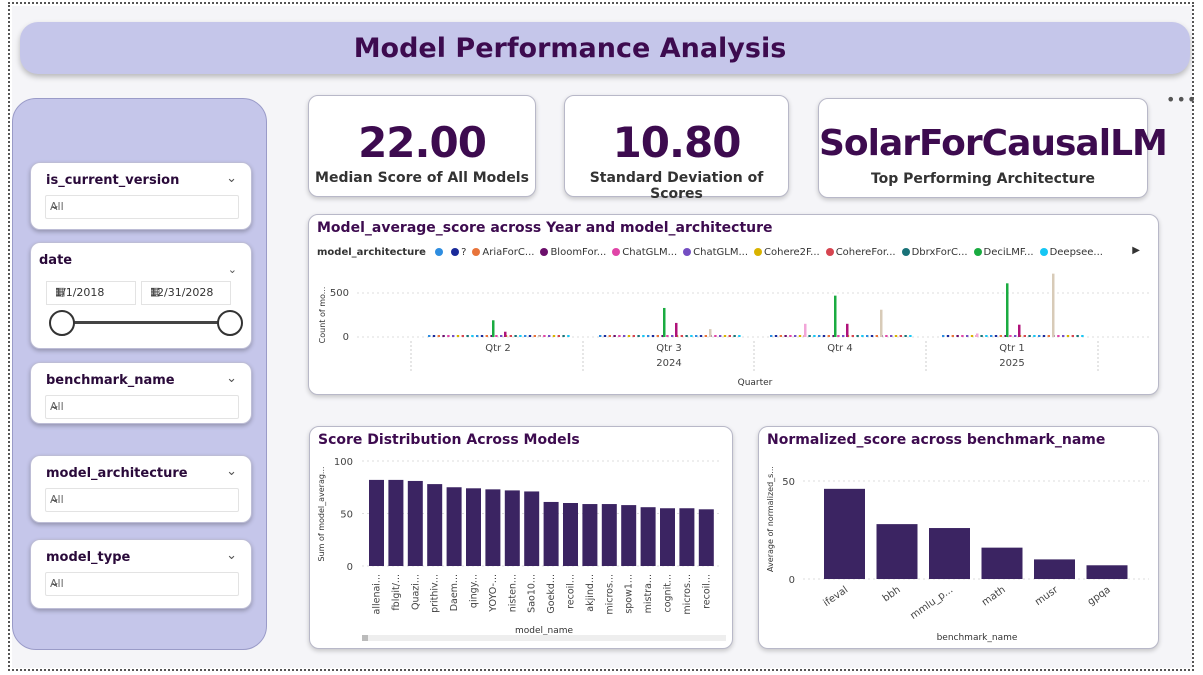 This screenshot has width=1203, height=675. Describe the element at coordinates (230, 323) in the screenshot. I see `date-range-end-handle` at that location.